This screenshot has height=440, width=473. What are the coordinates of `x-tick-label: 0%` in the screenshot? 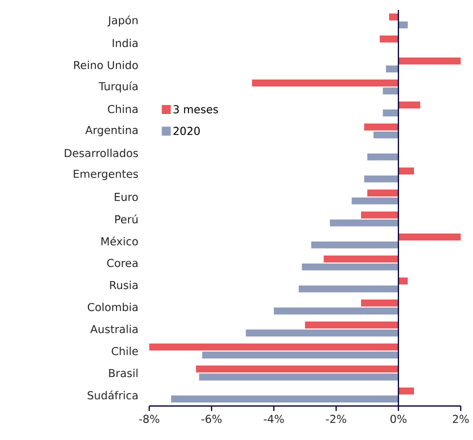 It's located at (398, 419).